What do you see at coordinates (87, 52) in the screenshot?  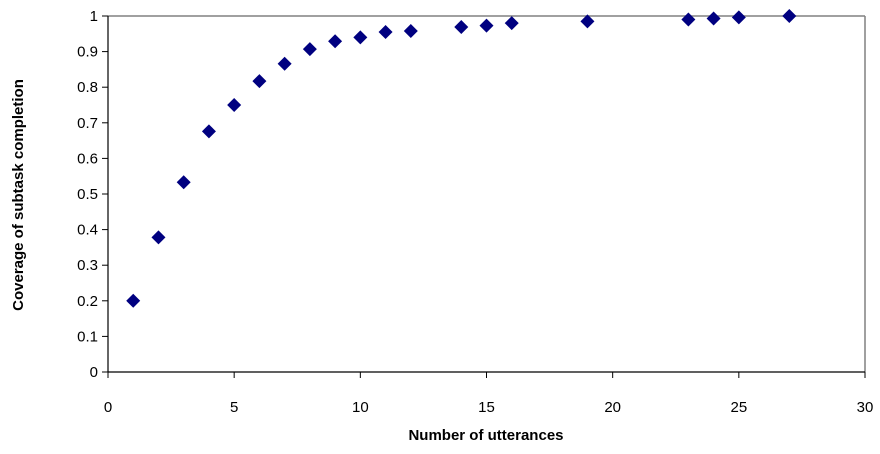 I see `y-tick-label: 0.9` at bounding box center [87, 52].